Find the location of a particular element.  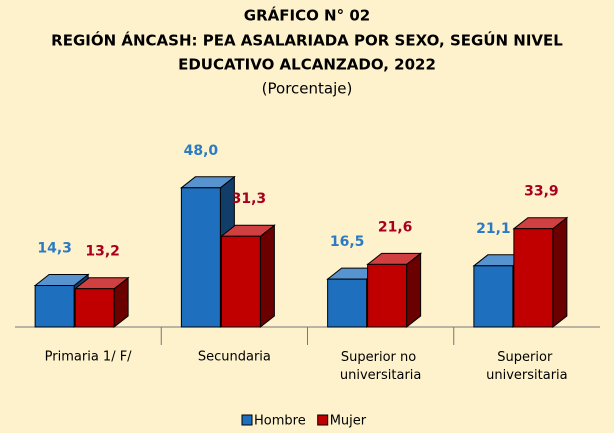

unit-label: (Porcentaje) is located at coordinates (307, 89).